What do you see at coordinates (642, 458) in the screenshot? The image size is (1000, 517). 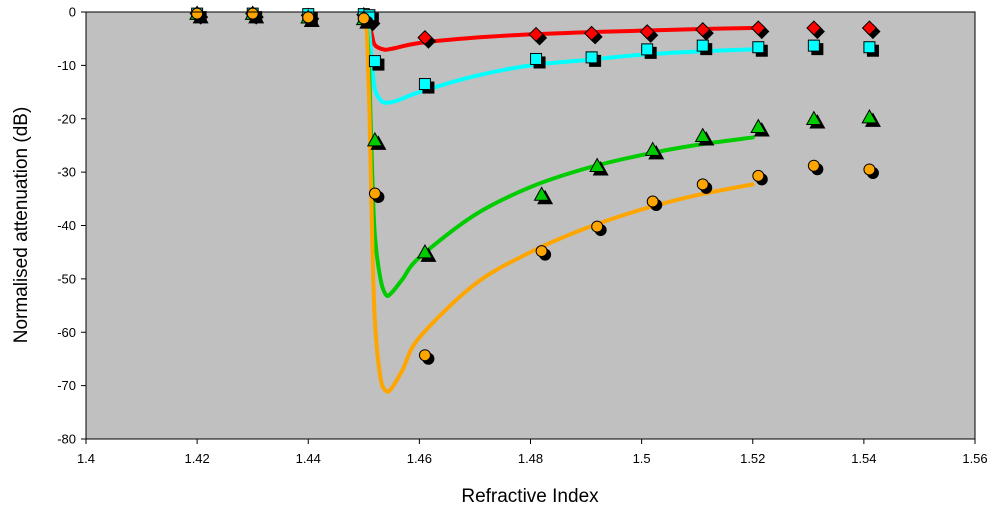 I see `x-tick-label: 1.5` at bounding box center [642, 458].